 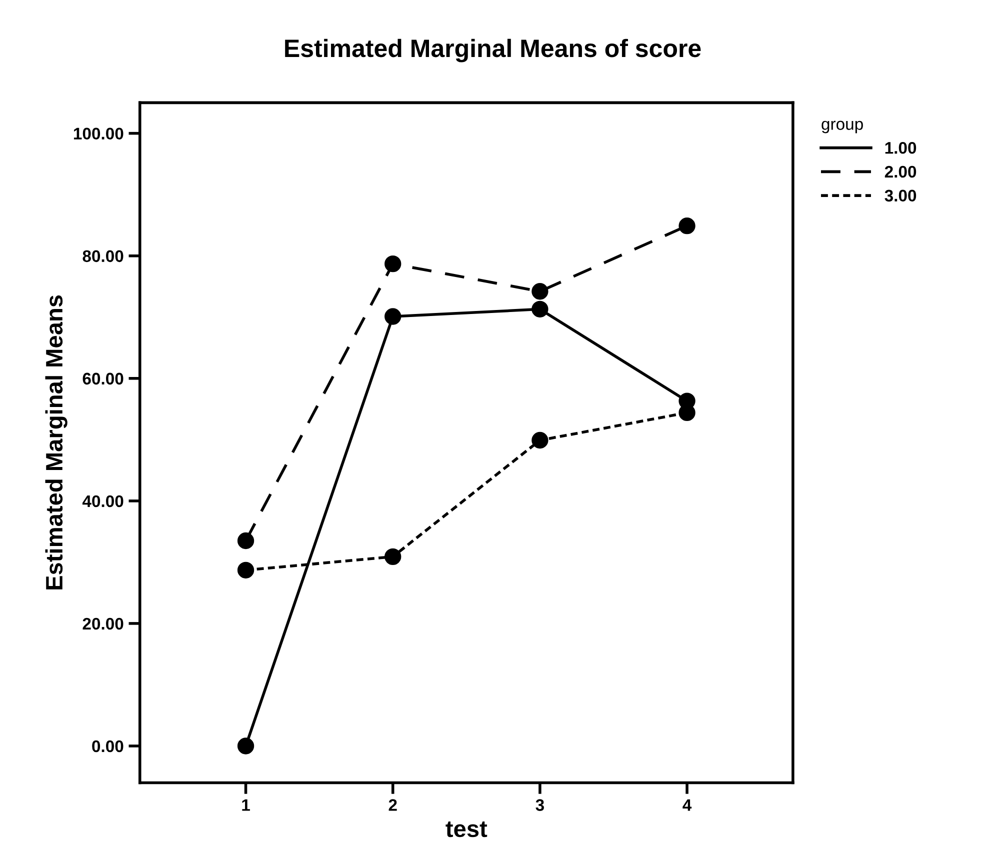 What do you see at coordinates (103, 501) in the screenshot?
I see `y-tick-label: 40.00` at bounding box center [103, 501].